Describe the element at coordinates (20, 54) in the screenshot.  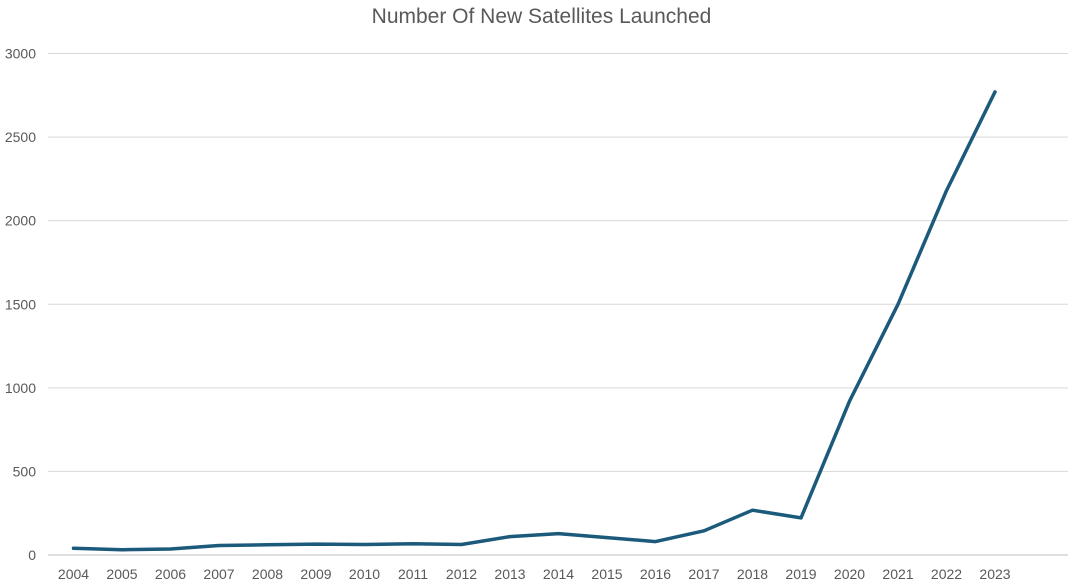
I see `y-tick-label: 3000` at that location.